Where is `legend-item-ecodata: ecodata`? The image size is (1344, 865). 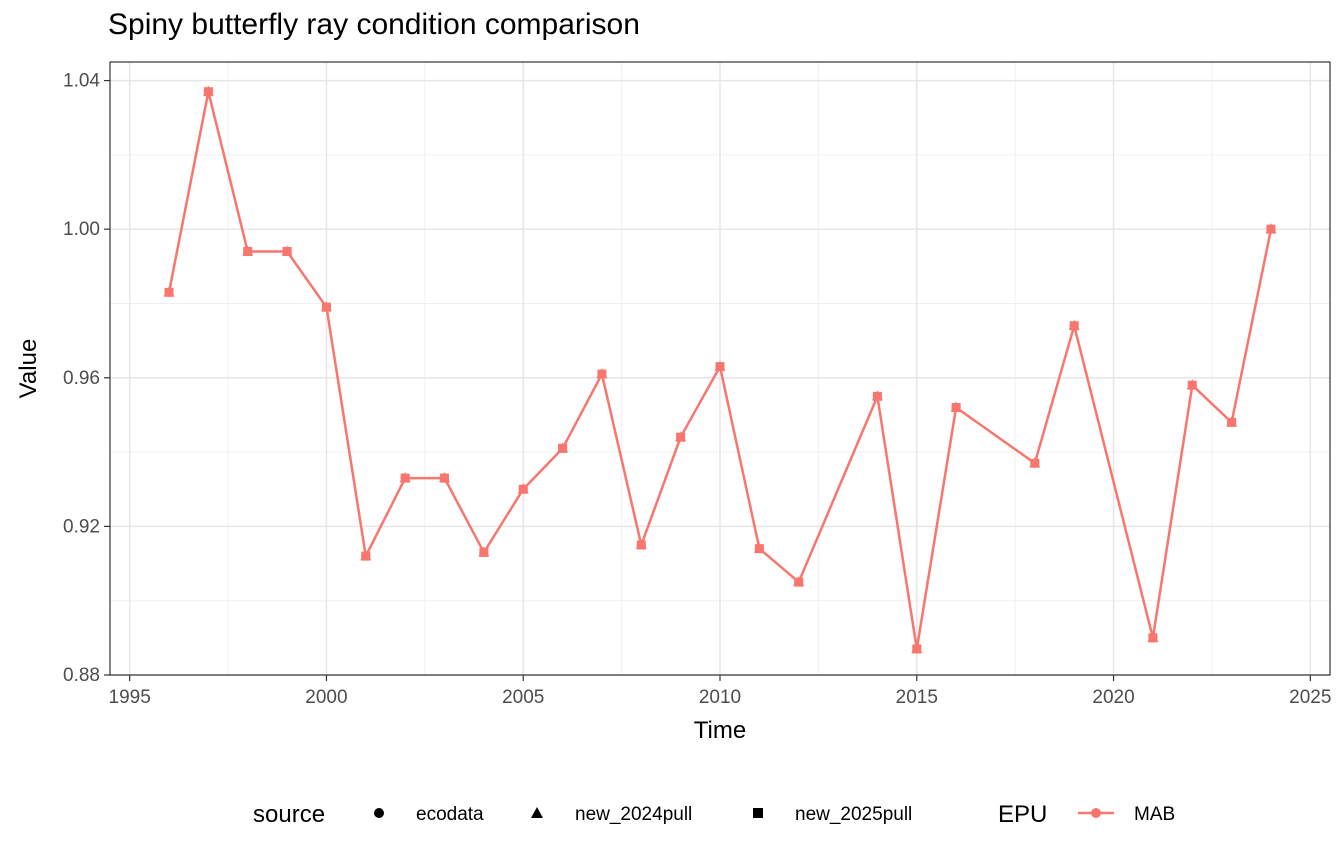 legend-item-ecodata: ecodata is located at coordinates (429, 814).